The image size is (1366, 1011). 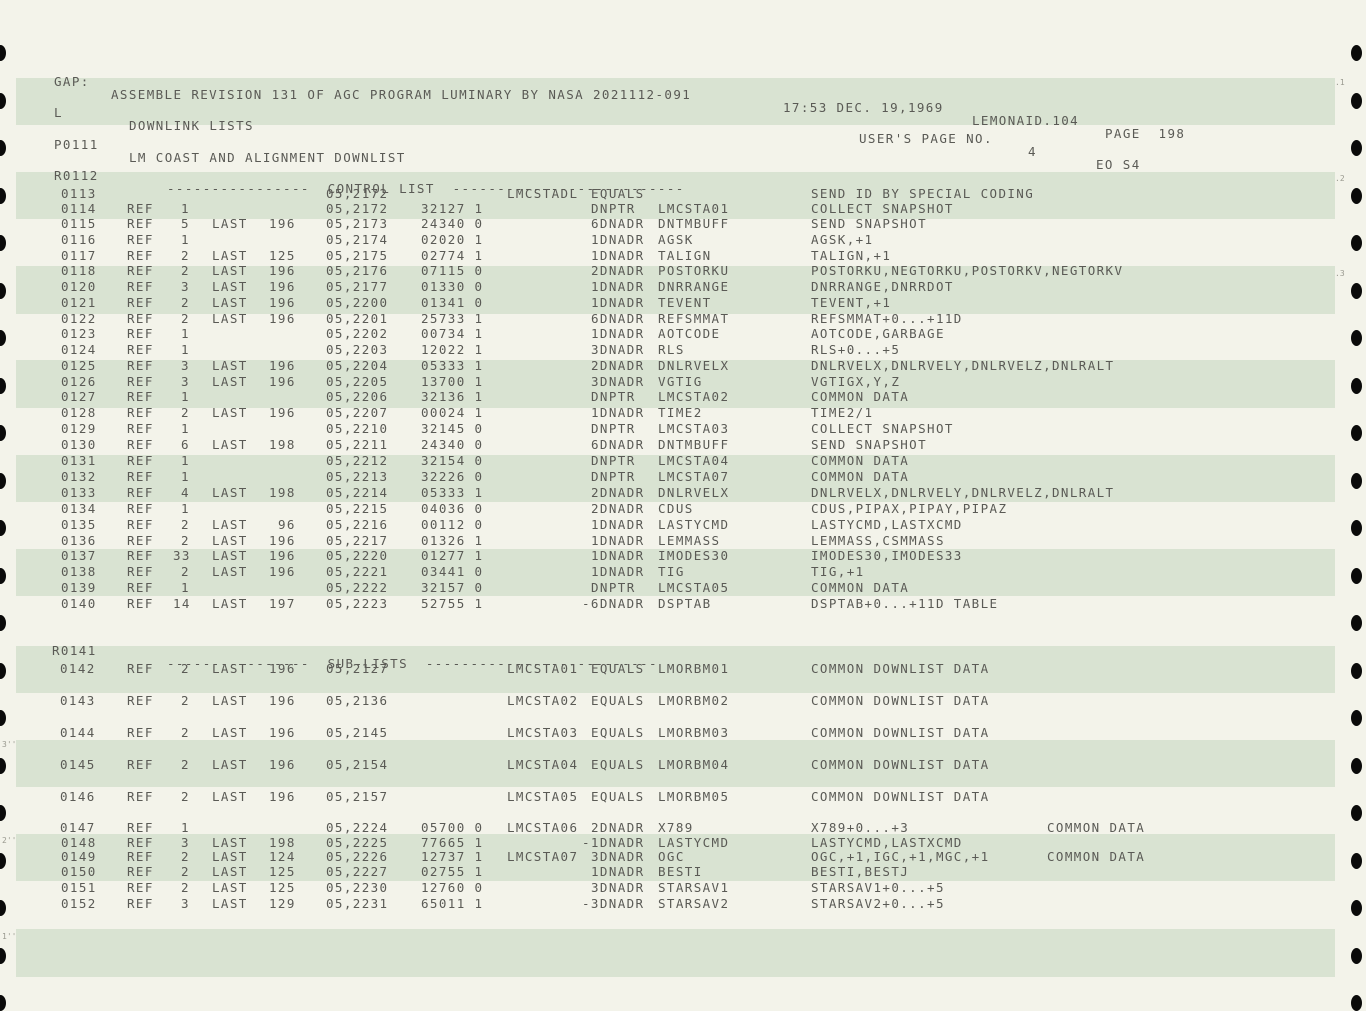 What do you see at coordinates (452, 444) in the screenshot?
I see `octal-code: 24340 0` at bounding box center [452, 444].